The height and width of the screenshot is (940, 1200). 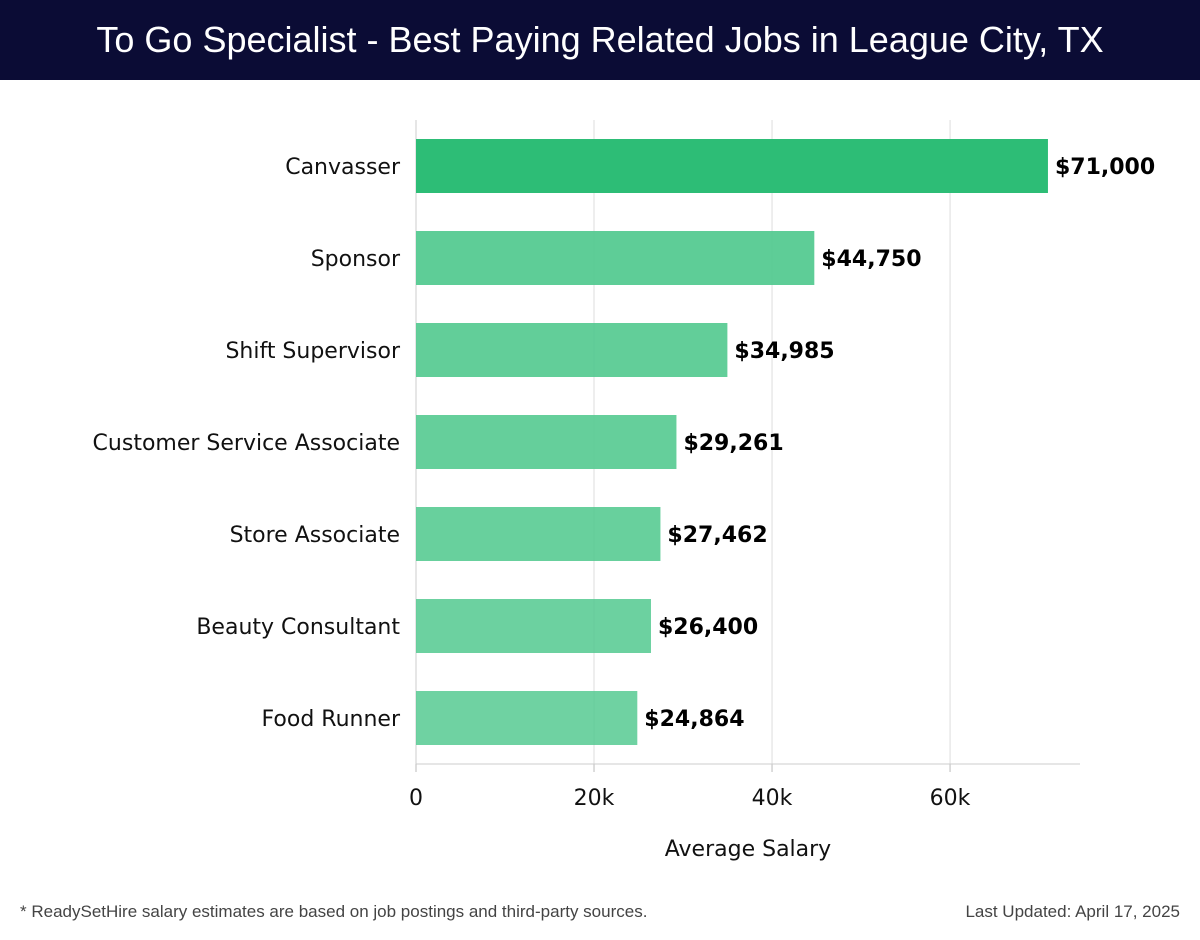 I want to click on x-axis-title: Average Salary, so click(x=748, y=849).